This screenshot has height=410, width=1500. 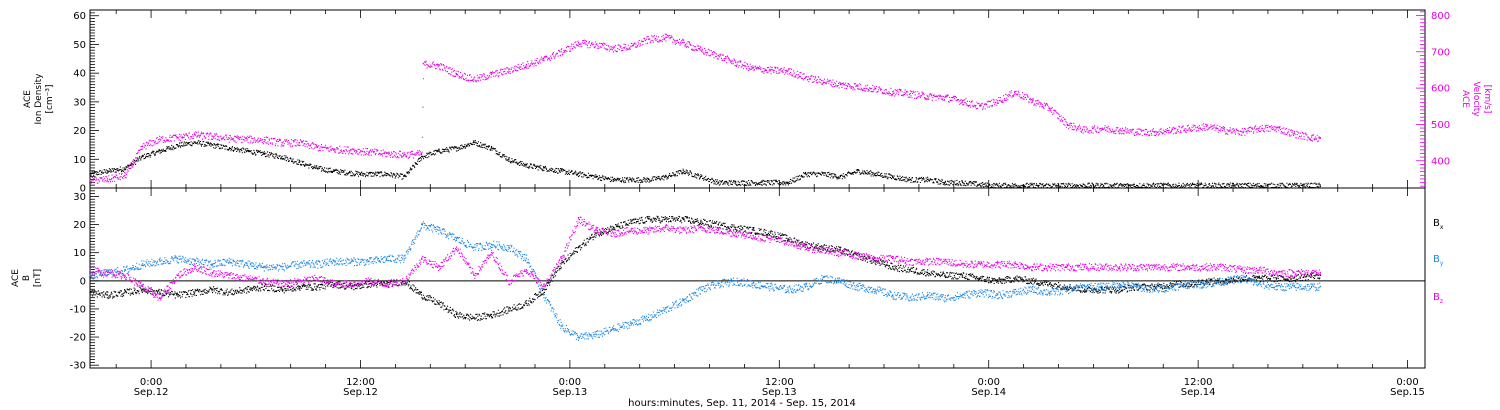 What do you see at coordinates (1476, 99) in the screenshot?
I see `velocity-axis-title-line2: Velocity` at bounding box center [1476, 99].